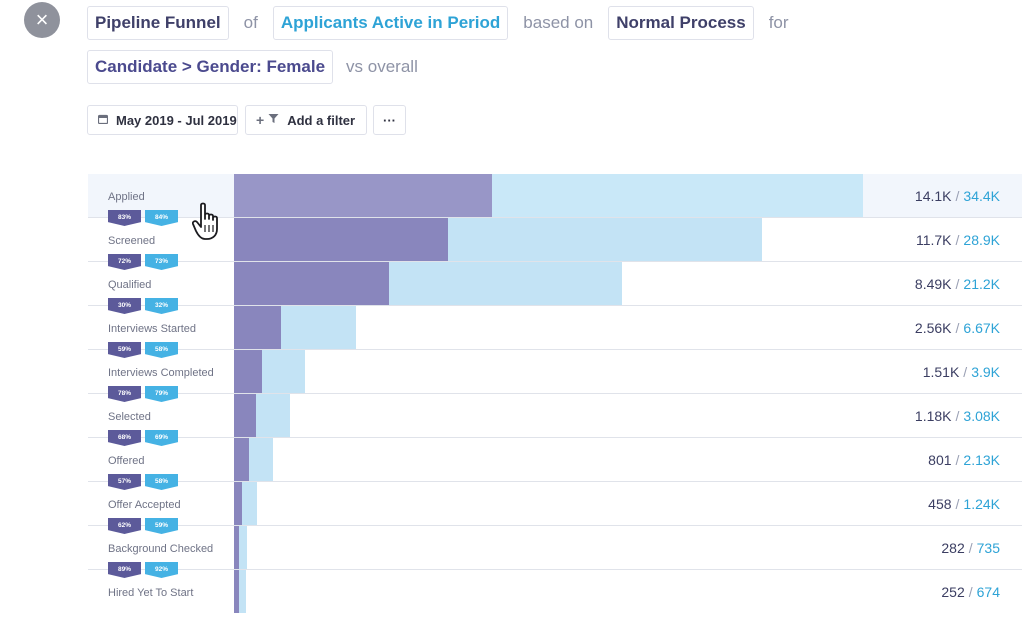 The image size is (1024, 644). Describe the element at coordinates (558, 22) in the screenshot. I see `based-on-label: based on` at that location.